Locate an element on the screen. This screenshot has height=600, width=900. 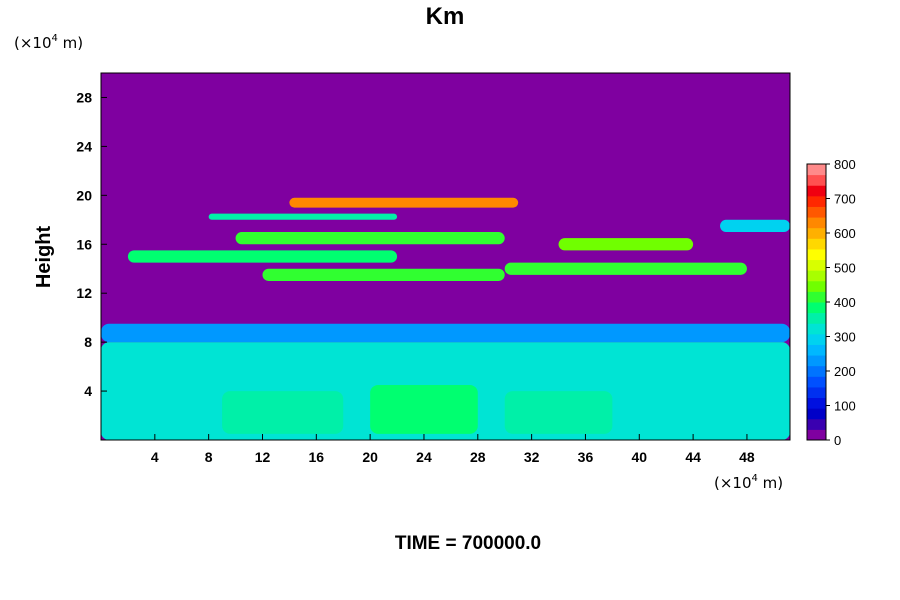
x-axis-ticks: 4 8 12 16 20 24 28 32 36 40 44 48 is located at coordinates (453, 449).